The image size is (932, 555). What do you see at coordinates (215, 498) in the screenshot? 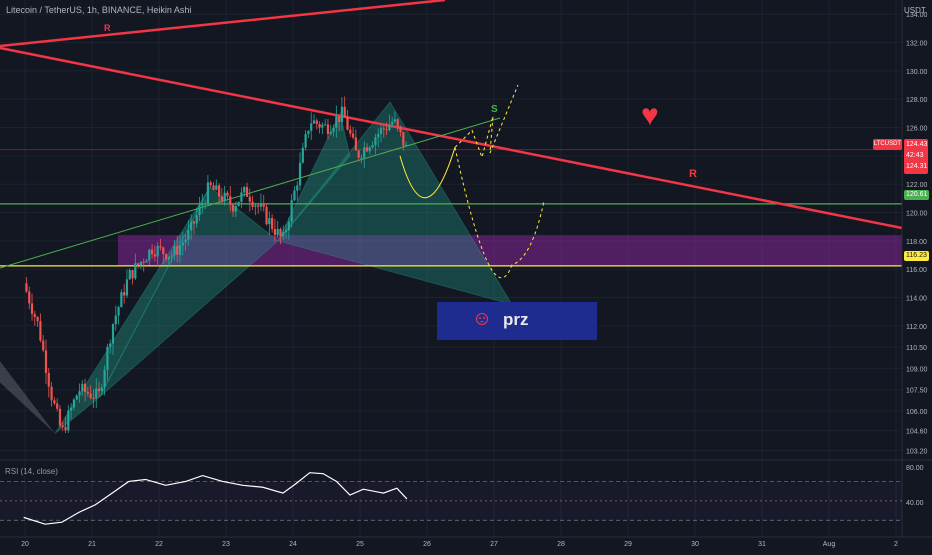
I see `rsi-line` at bounding box center [215, 498].